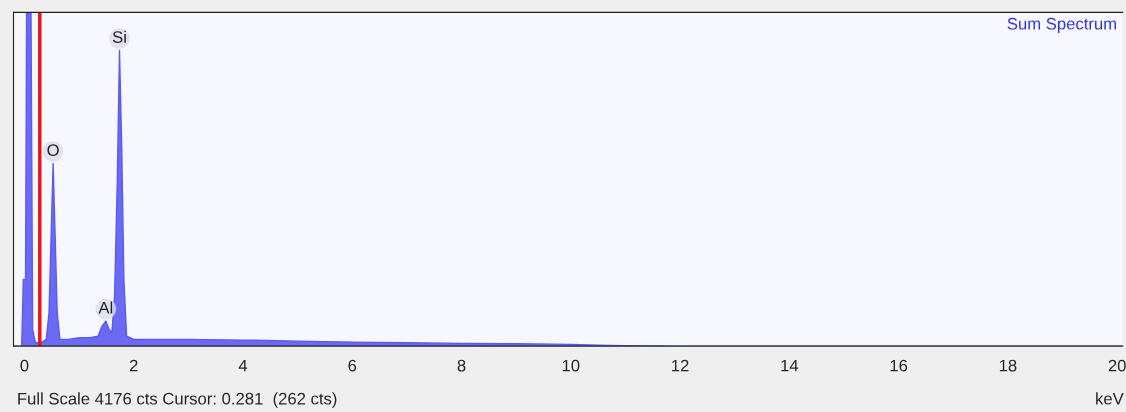 This screenshot has width=1126, height=412. Describe the element at coordinates (53, 150) in the screenshot. I see `annotation: O` at that location.